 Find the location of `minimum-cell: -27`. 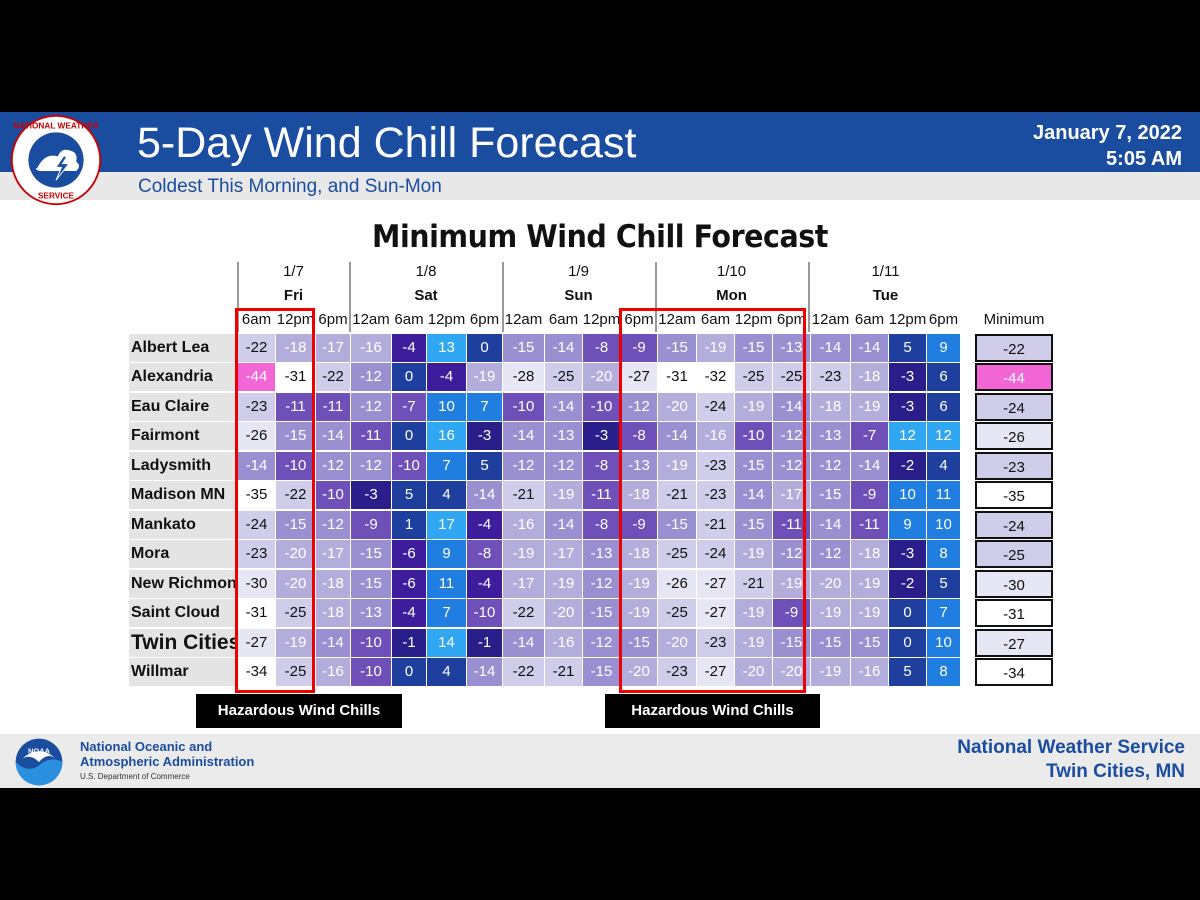

minimum-cell: -27 is located at coordinates (1014, 642).